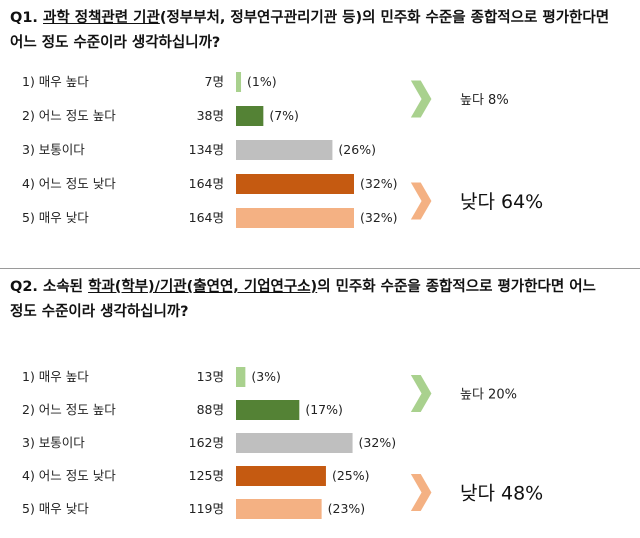  What do you see at coordinates (357, 149) in the screenshot?
I see `percent-label: (26%)` at bounding box center [357, 149].